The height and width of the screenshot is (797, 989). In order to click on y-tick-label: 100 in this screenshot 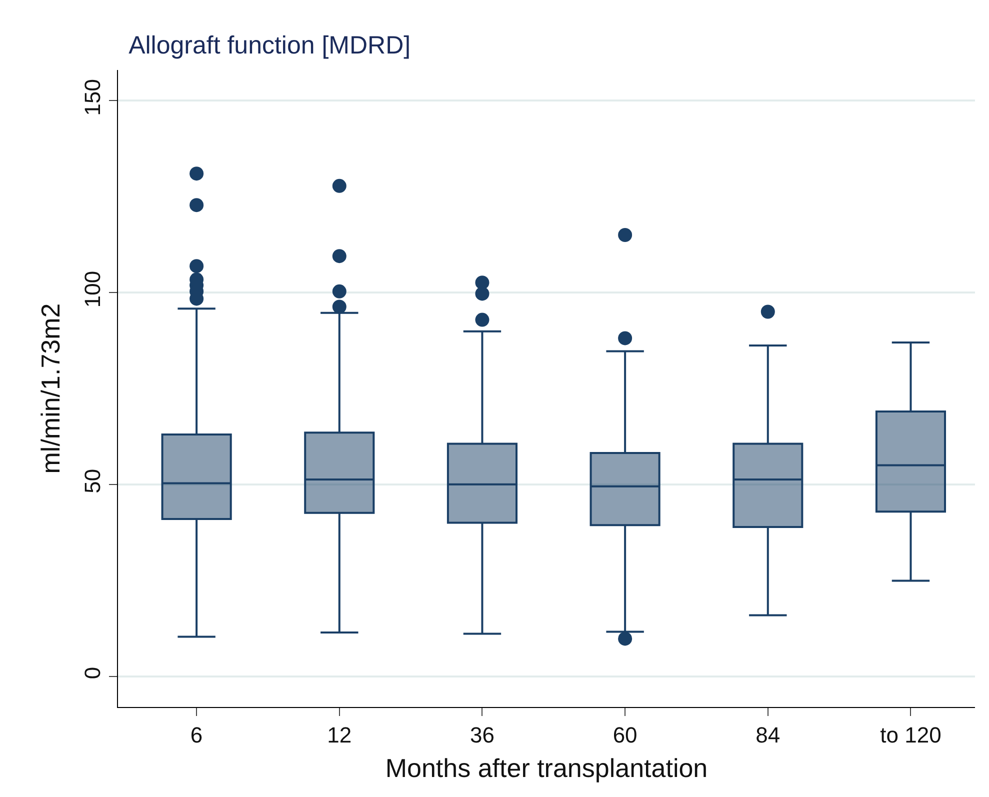, I will do `click(93, 289)`.